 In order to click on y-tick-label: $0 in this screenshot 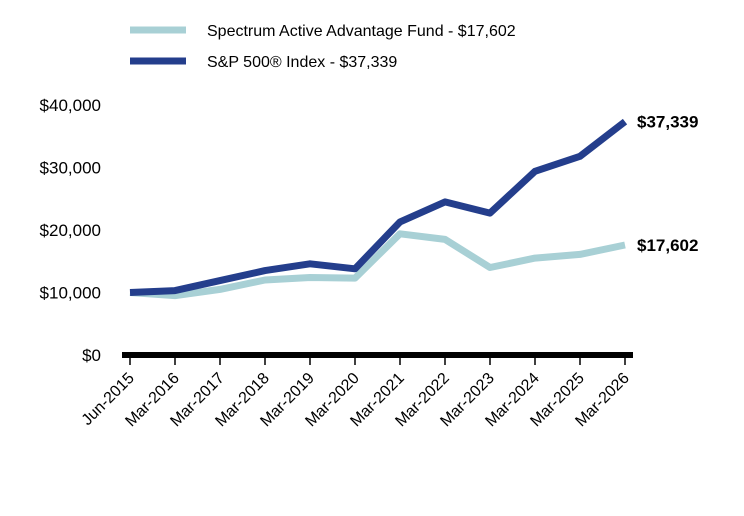, I will do `click(91, 355)`.